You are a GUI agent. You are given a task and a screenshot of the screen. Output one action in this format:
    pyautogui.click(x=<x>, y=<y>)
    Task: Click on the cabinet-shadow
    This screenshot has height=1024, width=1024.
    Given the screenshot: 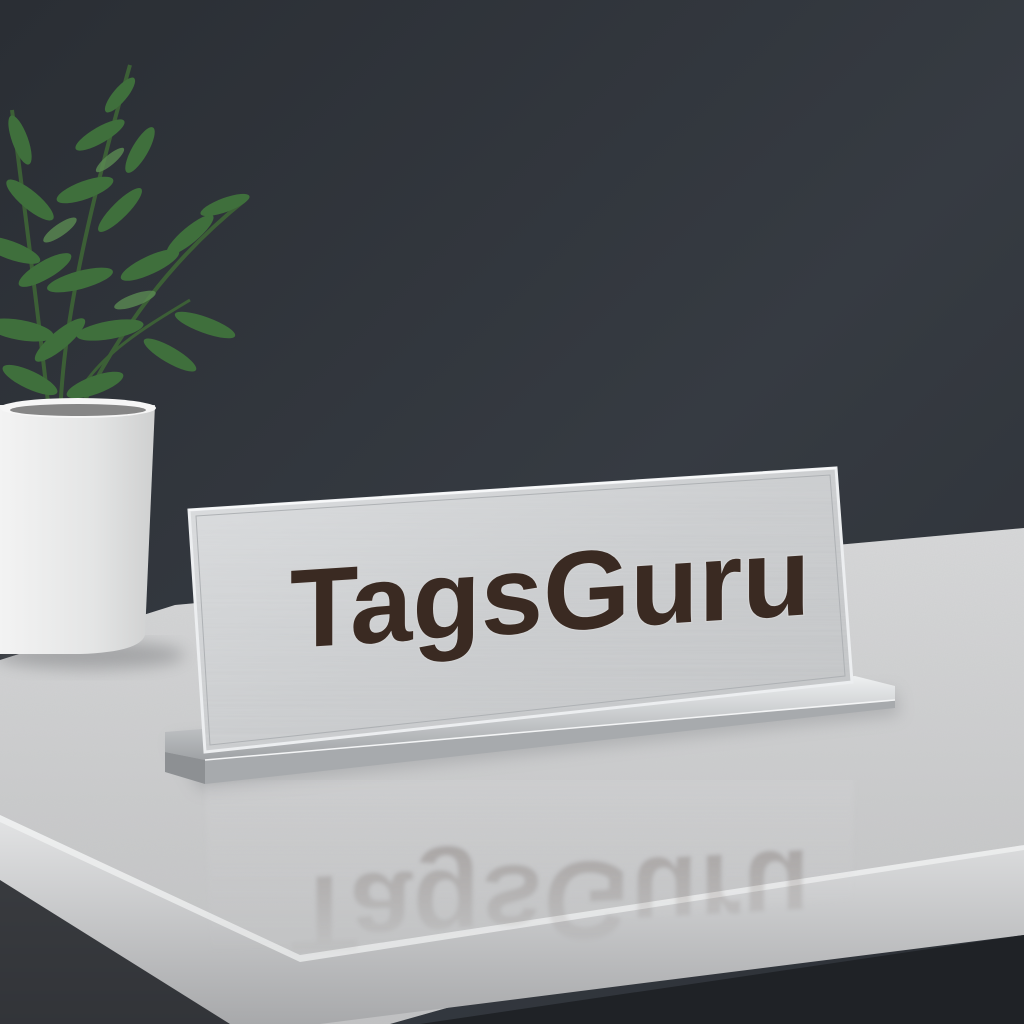 What is the action you would take?
    pyautogui.click(x=115, y=952)
    